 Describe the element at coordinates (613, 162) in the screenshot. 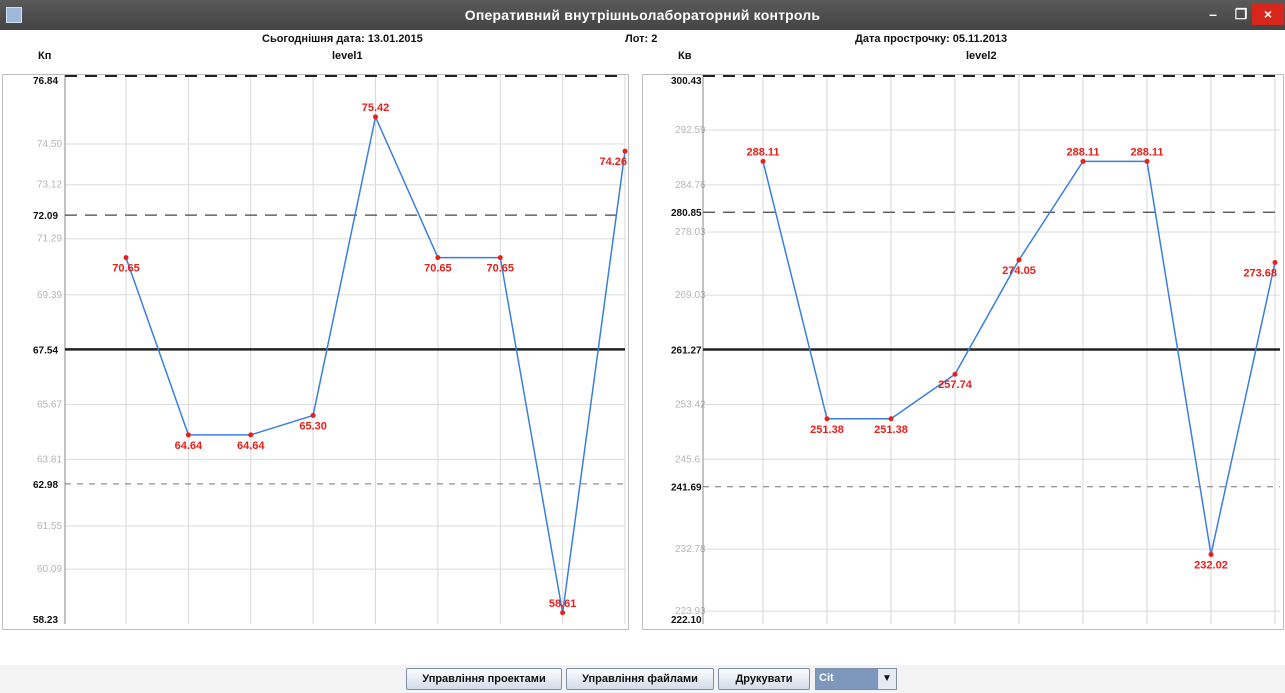

I see `data-label: 74.26` at that location.